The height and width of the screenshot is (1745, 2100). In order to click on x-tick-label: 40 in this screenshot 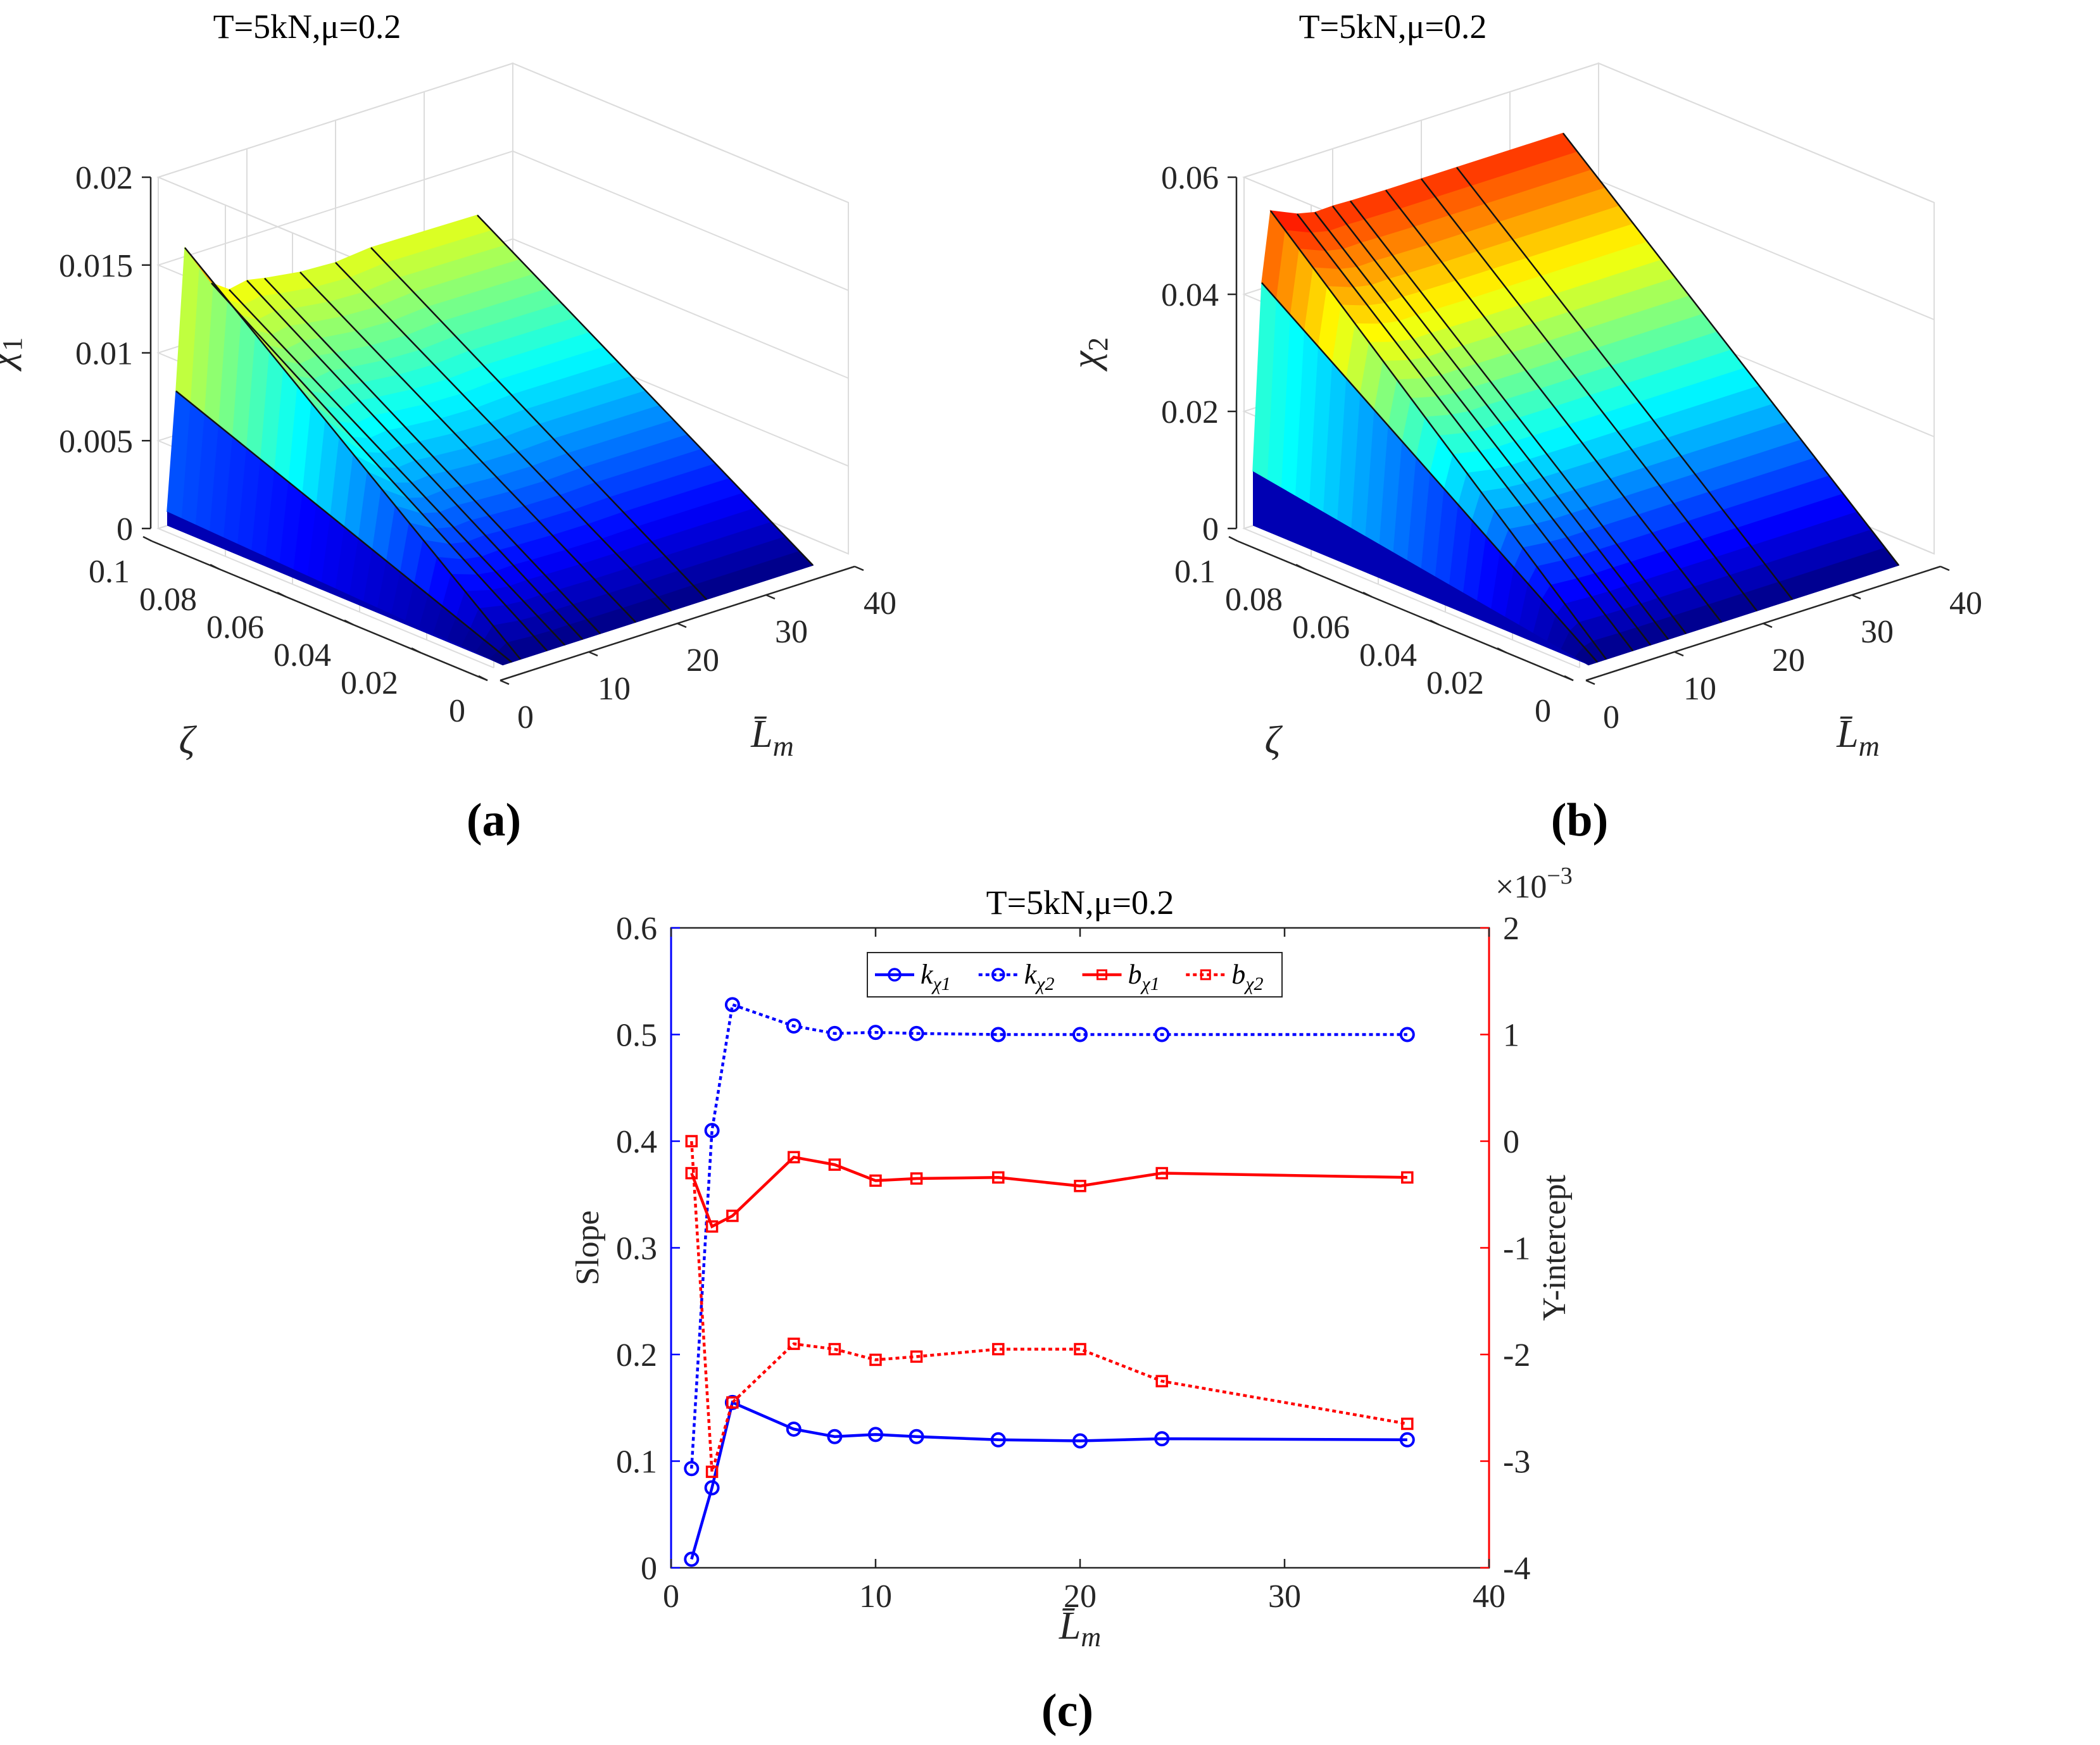, I will do `click(1489, 1597)`.